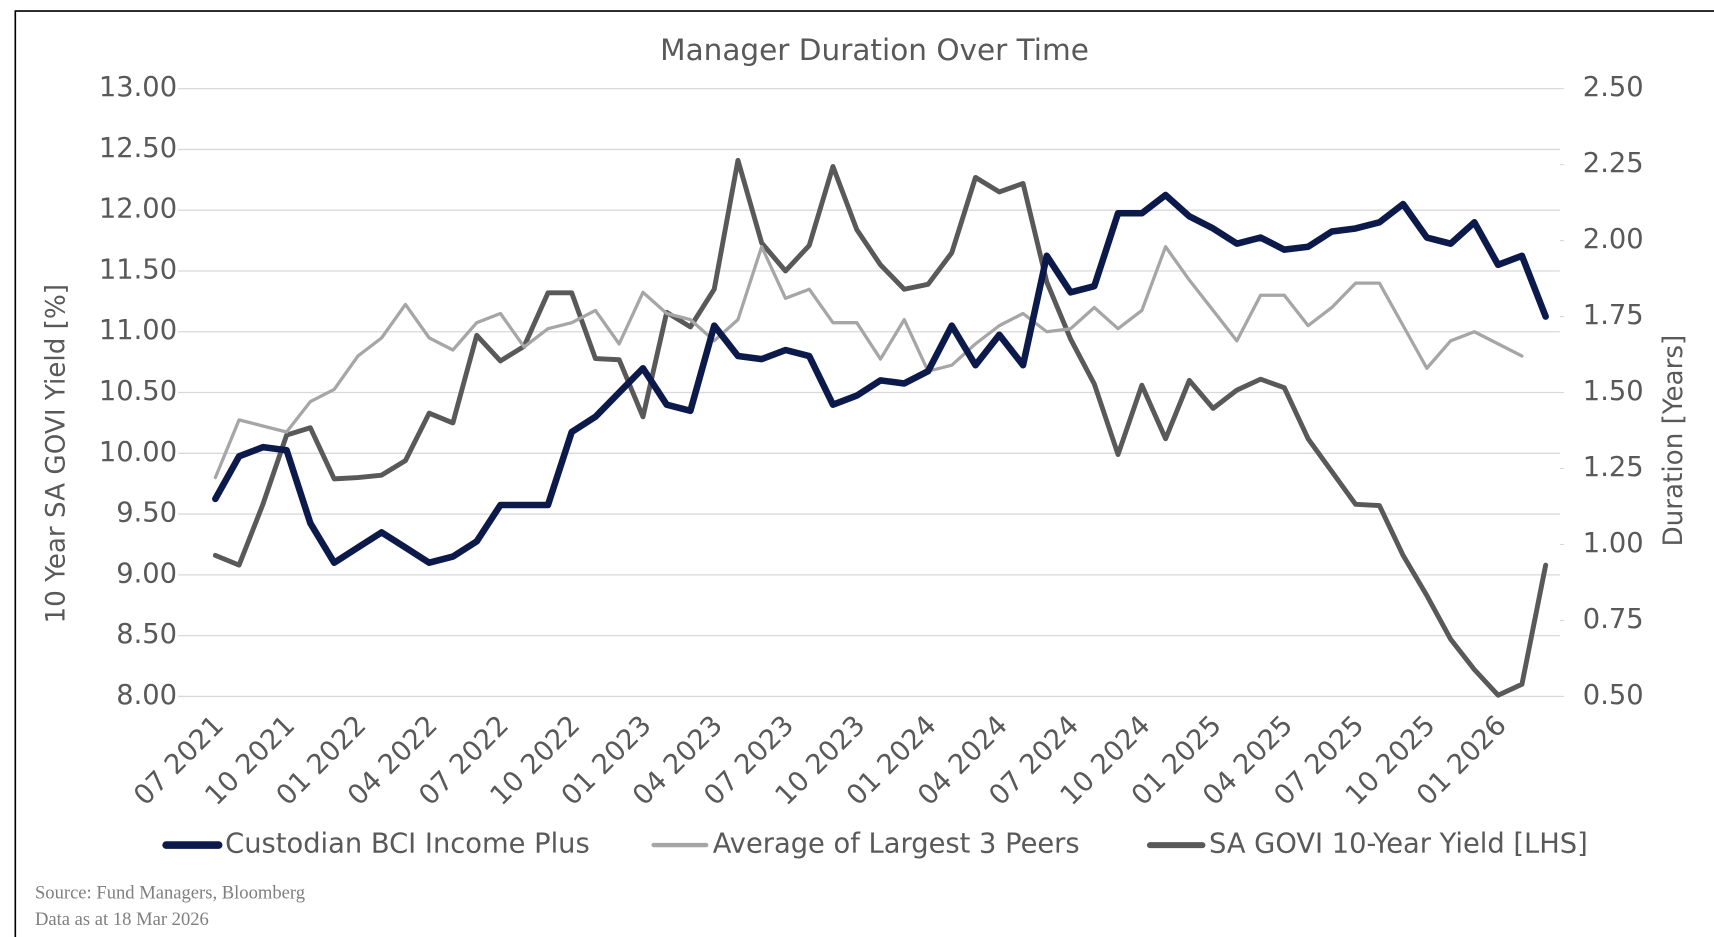 Image resolution: width=1714 pixels, height=937 pixels. What do you see at coordinates (1398, 844) in the screenshot?
I see `legend-label: SA GOVI 10-Year Yield [LHS]` at bounding box center [1398, 844].